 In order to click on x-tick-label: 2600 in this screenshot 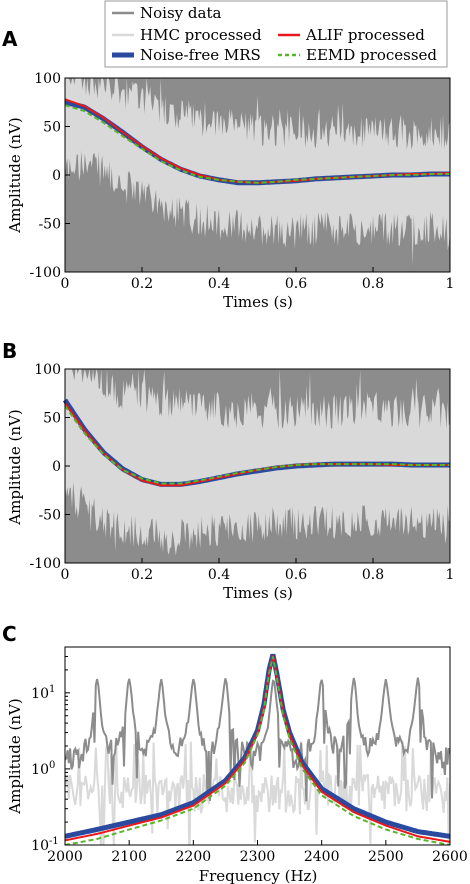, I will do `click(450, 857)`.